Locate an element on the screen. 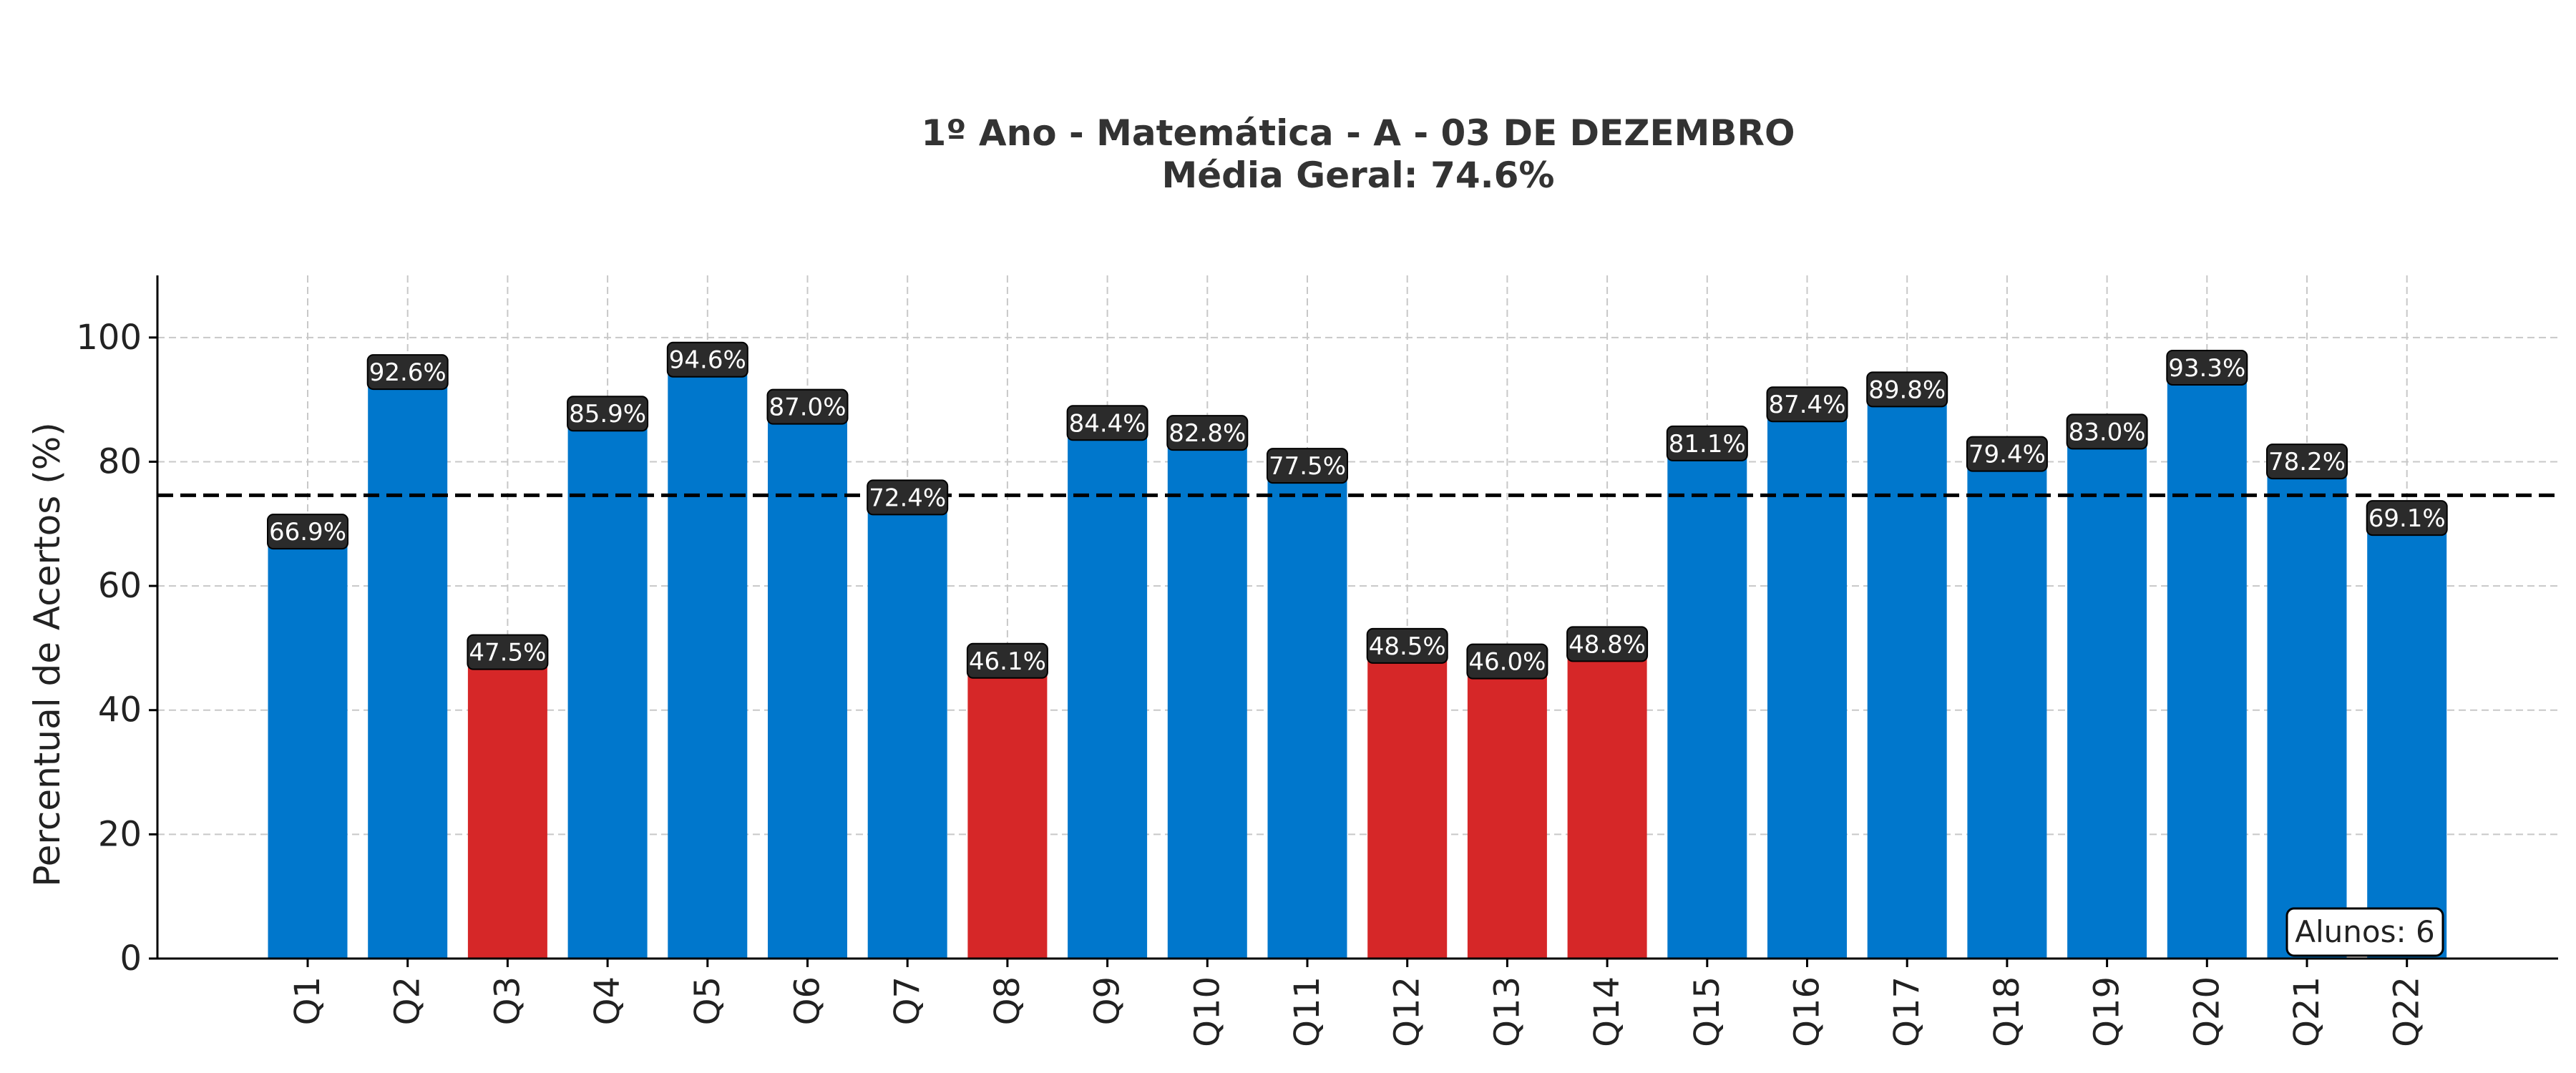 Image resolution: width=2576 pixels, height=1073 pixels. bar-Q9 is located at coordinates (1108, 696).